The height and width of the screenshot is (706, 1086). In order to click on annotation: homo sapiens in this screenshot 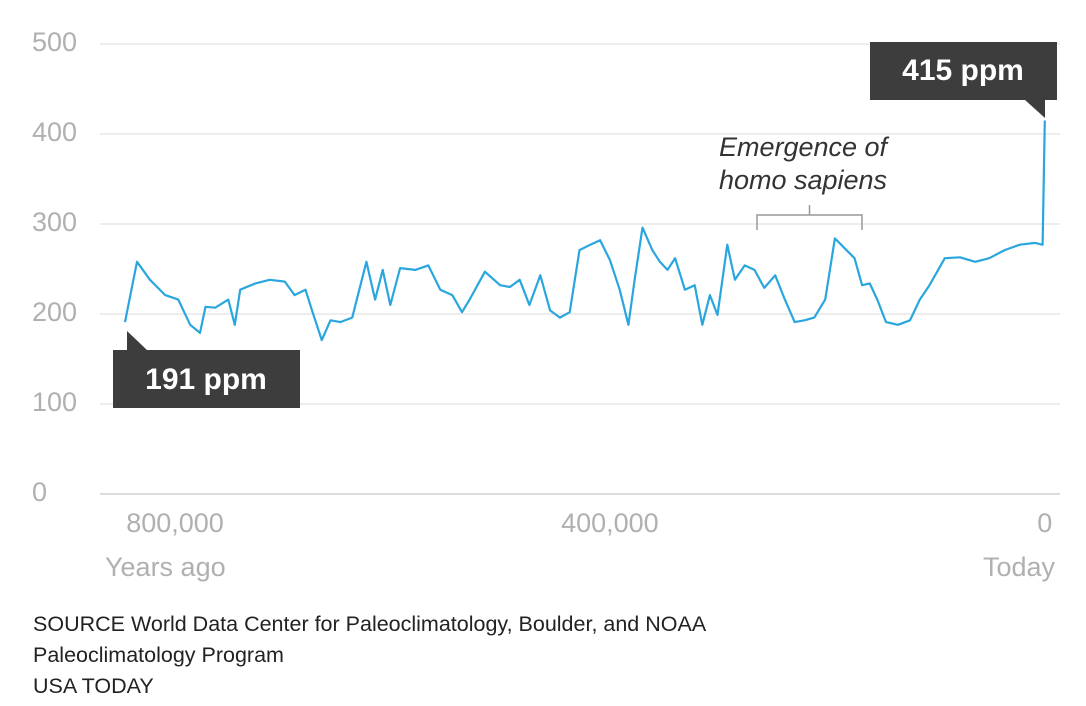, I will do `click(803, 180)`.